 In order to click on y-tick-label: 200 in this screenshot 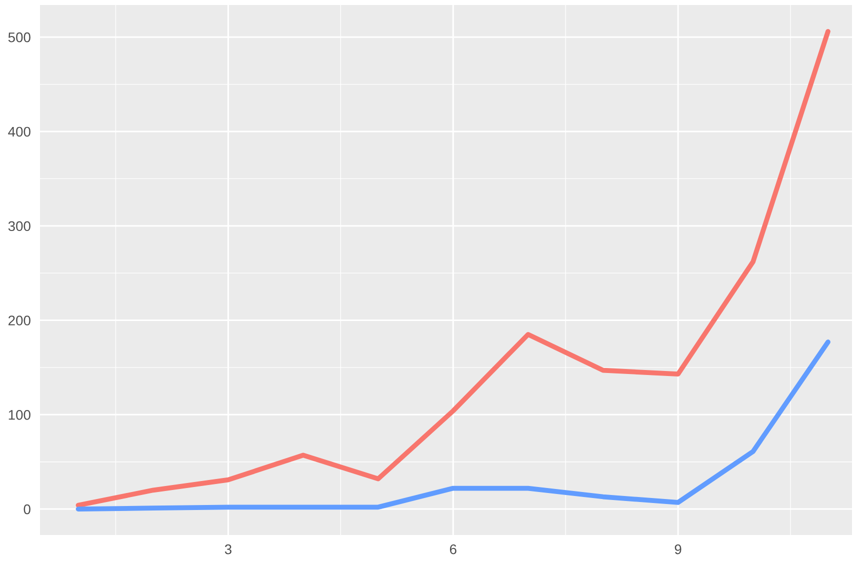, I will do `click(19, 321)`.